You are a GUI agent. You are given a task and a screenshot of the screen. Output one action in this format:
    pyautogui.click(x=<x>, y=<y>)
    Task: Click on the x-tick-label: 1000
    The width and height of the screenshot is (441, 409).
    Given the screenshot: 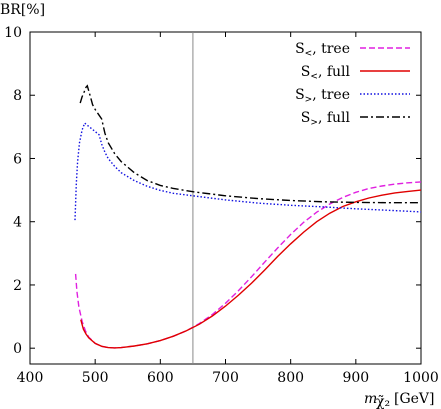 What is the action you would take?
    pyautogui.click(x=421, y=378)
    